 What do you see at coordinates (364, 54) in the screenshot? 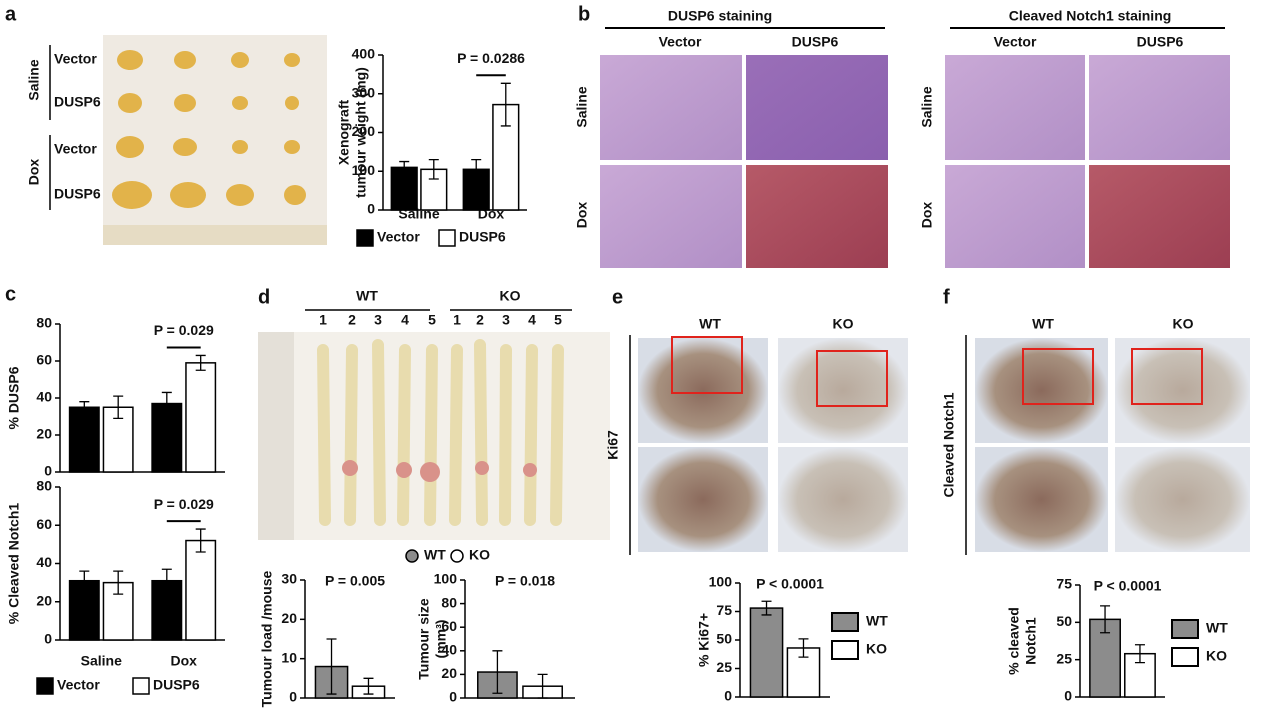
I see `y-tick-label: 400` at bounding box center [364, 54].